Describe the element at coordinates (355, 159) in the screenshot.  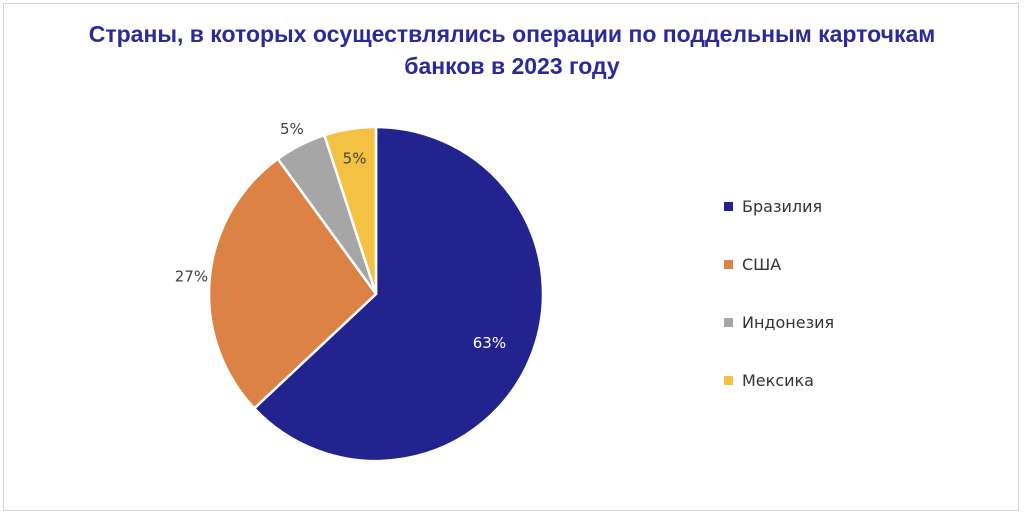
I see `data-label-mexico: 5%` at that location.